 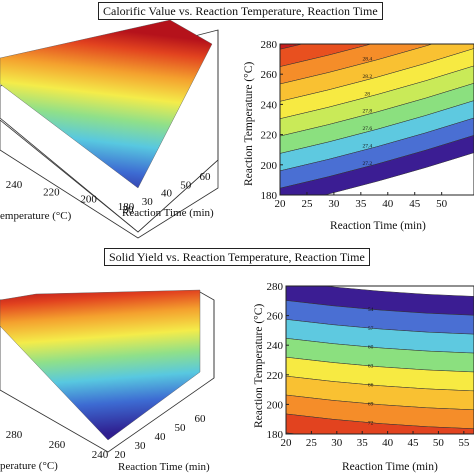 What do you see at coordinates (259, 366) in the screenshot?
I see `contour-b-ylabel: Reaction Temperature (°C)` at bounding box center [259, 366].